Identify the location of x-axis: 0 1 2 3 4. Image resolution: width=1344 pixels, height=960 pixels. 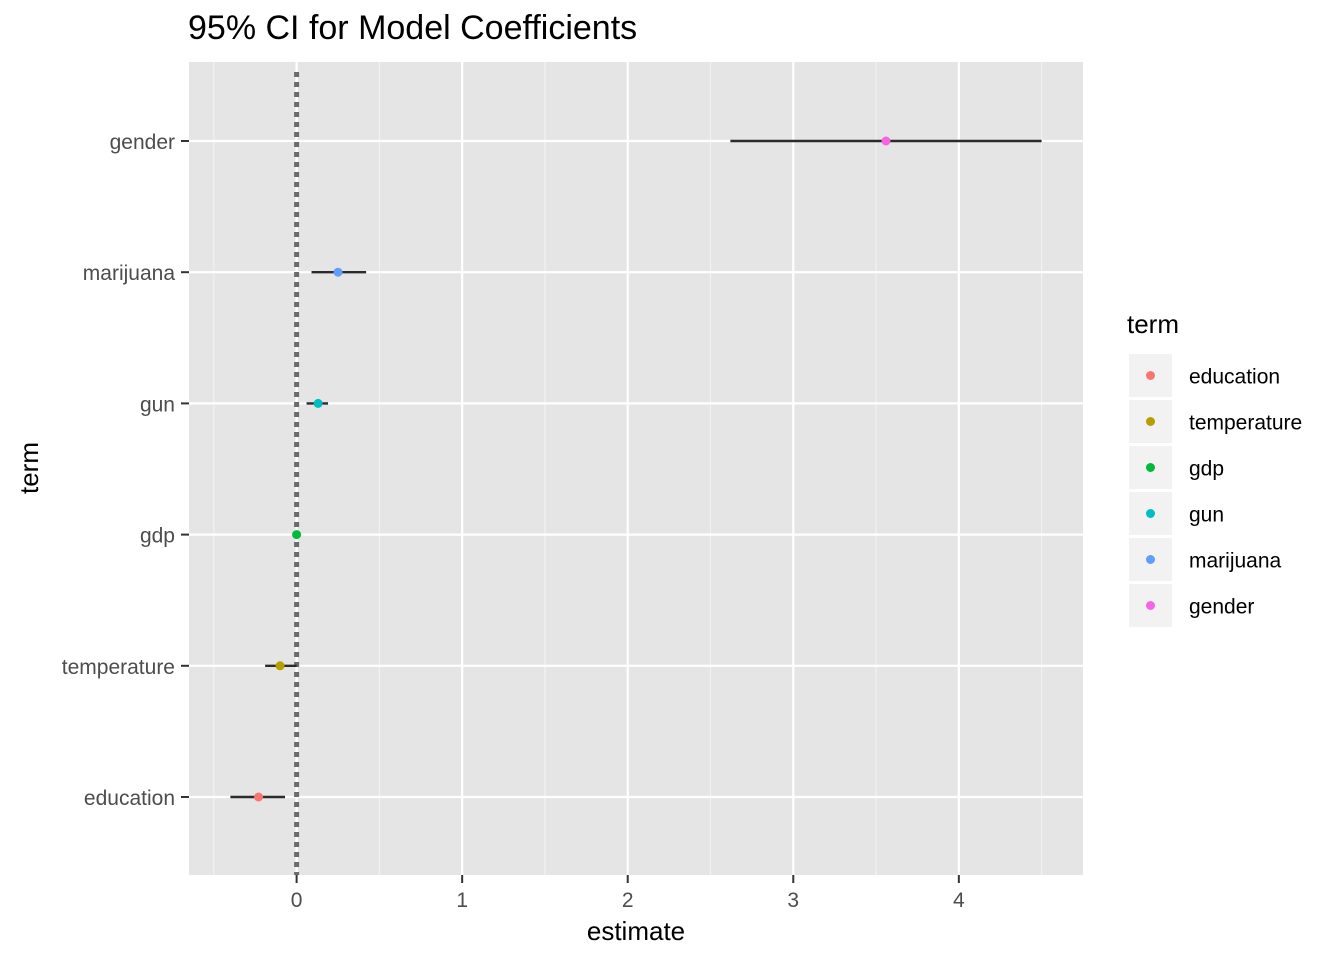
(628, 893).